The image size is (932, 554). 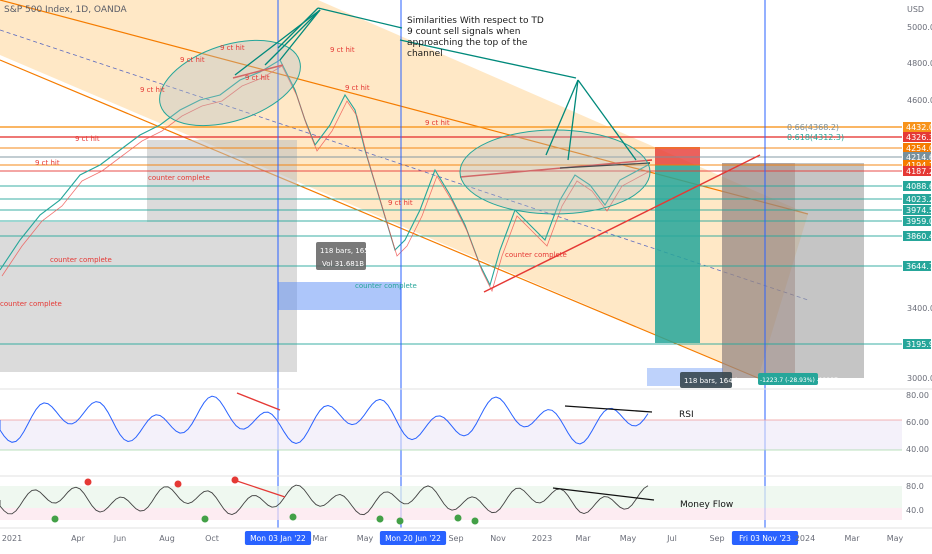 What do you see at coordinates (799, 380) in the screenshot?
I see `measure-change-2: -1223.7 (-28.93%) -12237` at bounding box center [799, 380].